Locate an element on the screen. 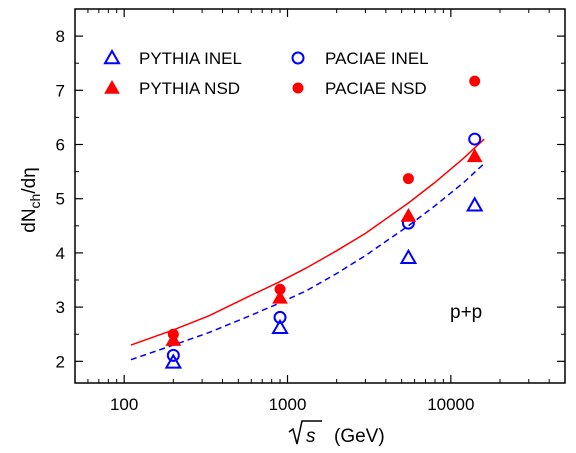 This screenshot has height=453, width=576. annotation-label: p+p is located at coordinates (466, 312).